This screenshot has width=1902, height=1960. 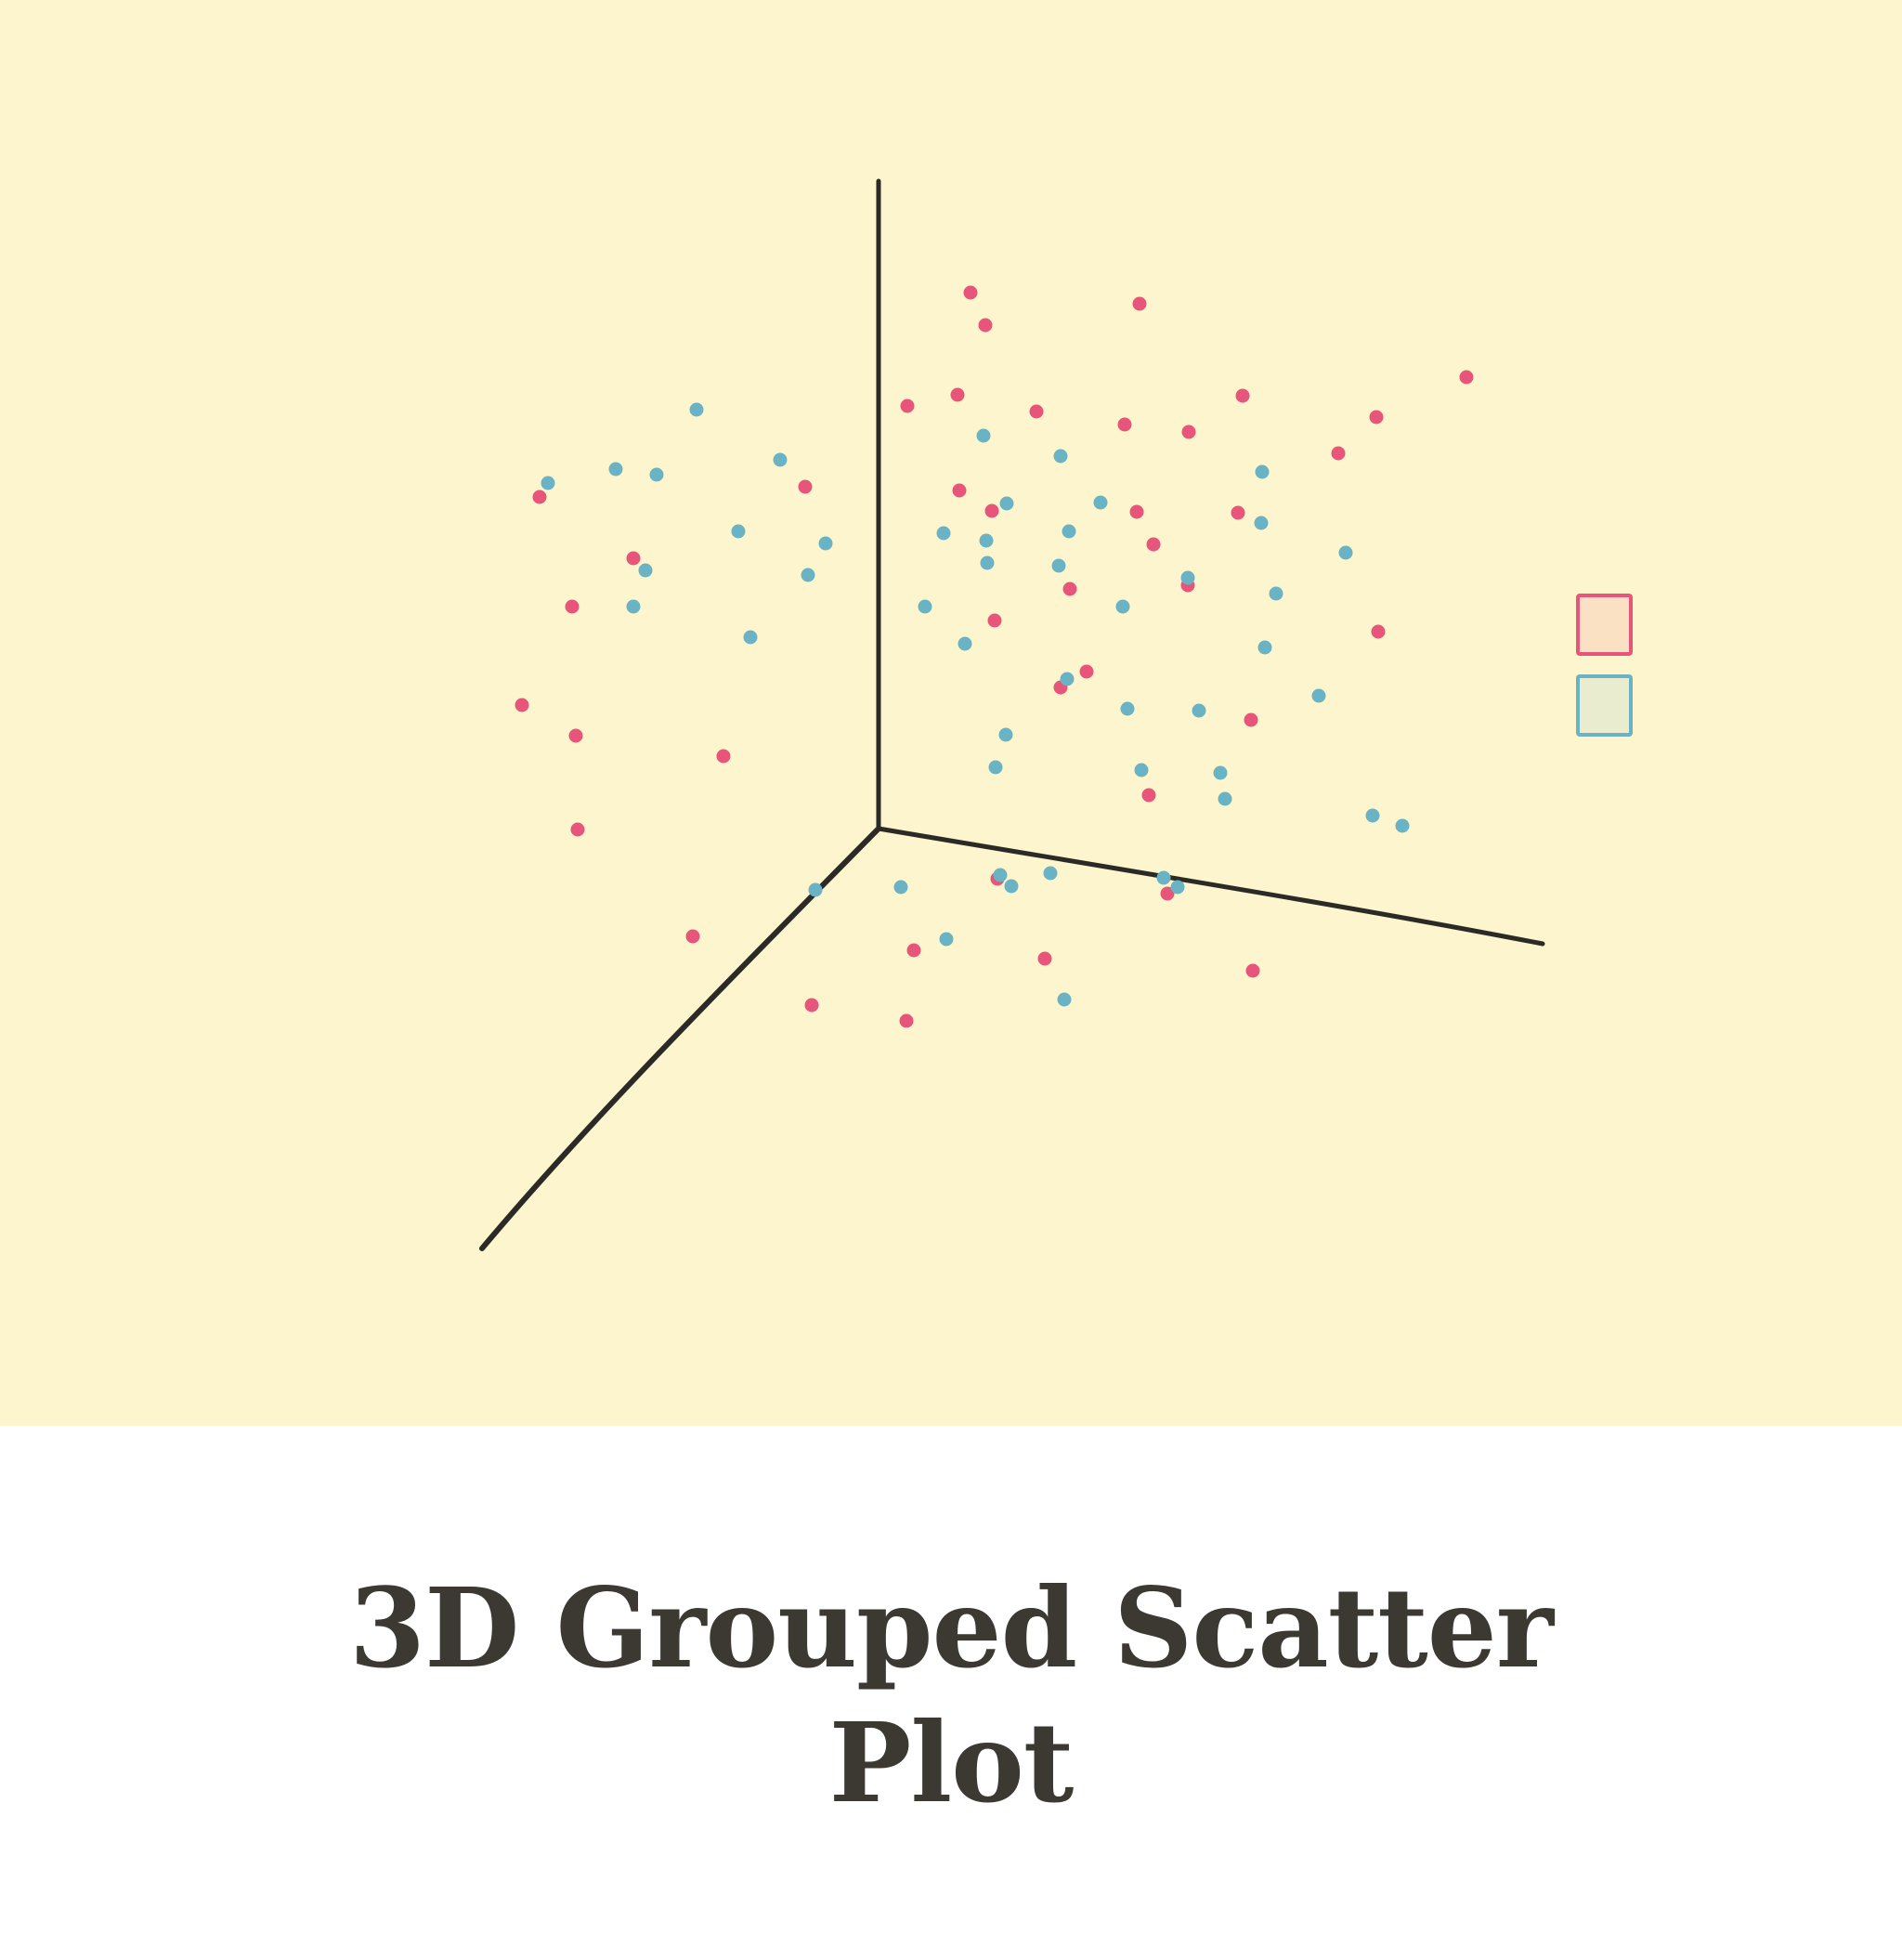 What do you see at coordinates (951, 1695) in the screenshot?
I see `chart-title: 3D Grouped Scatter Plot` at bounding box center [951, 1695].